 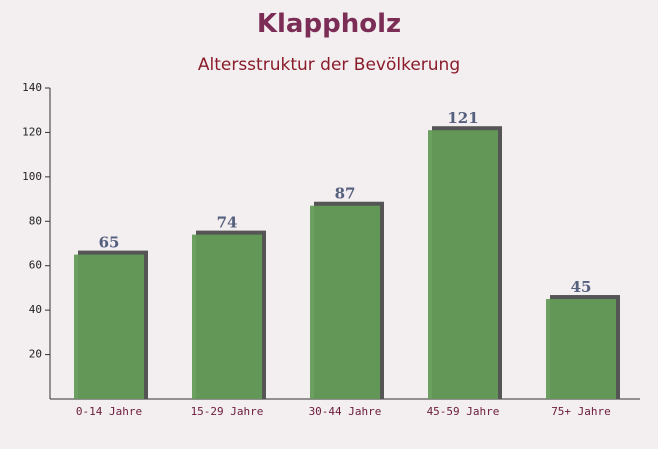 I want to click on value-label: 74, so click(x=227, y=223).